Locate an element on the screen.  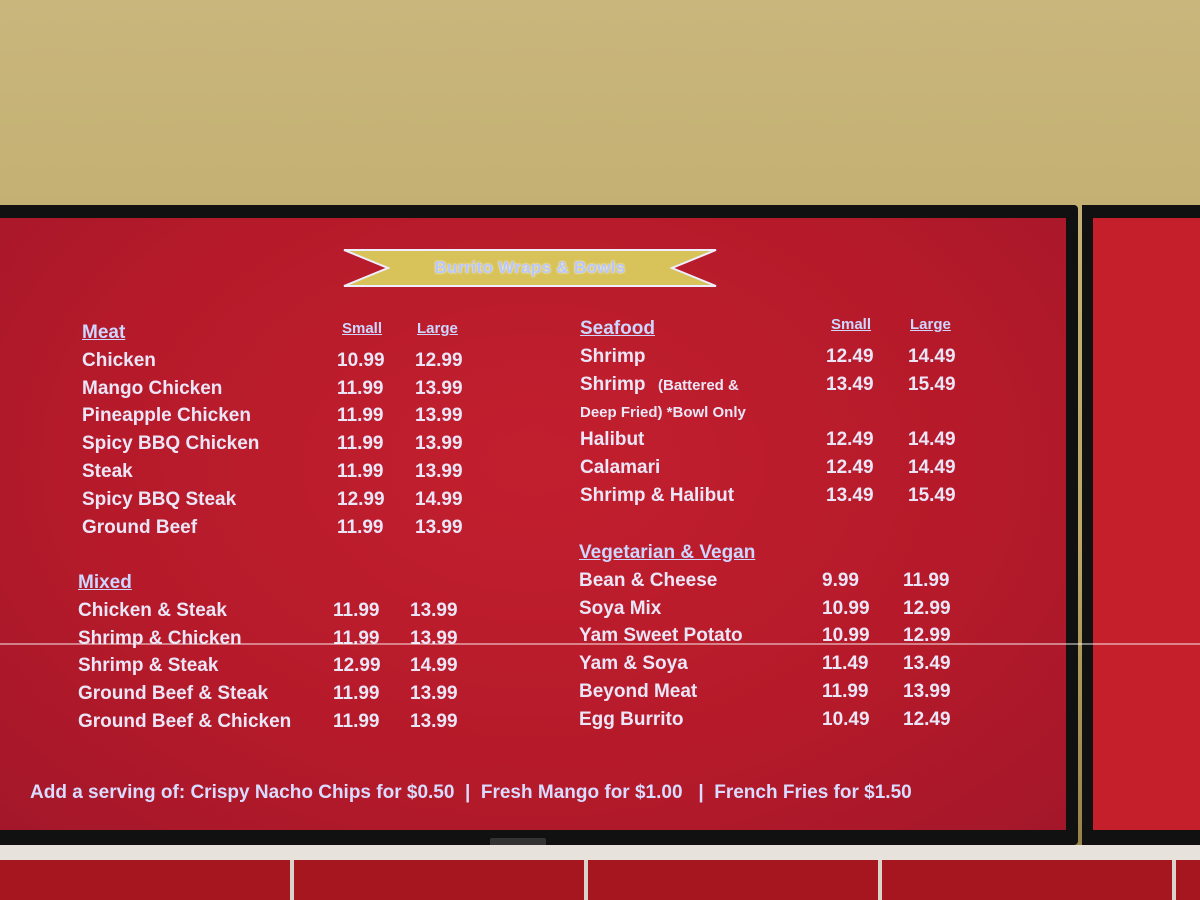
menu-item: Shrimp & Halibut 13.49 15.49 is located at coordinates (780, 499).